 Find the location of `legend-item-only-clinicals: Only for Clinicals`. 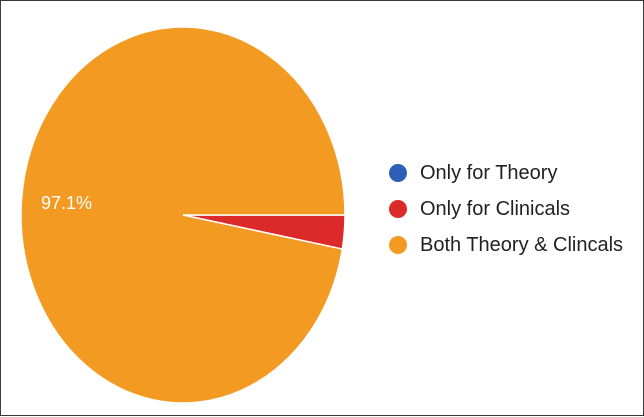

legend-item-only-clinicals: Only for Clinicals is located at coordinates (506, 209).